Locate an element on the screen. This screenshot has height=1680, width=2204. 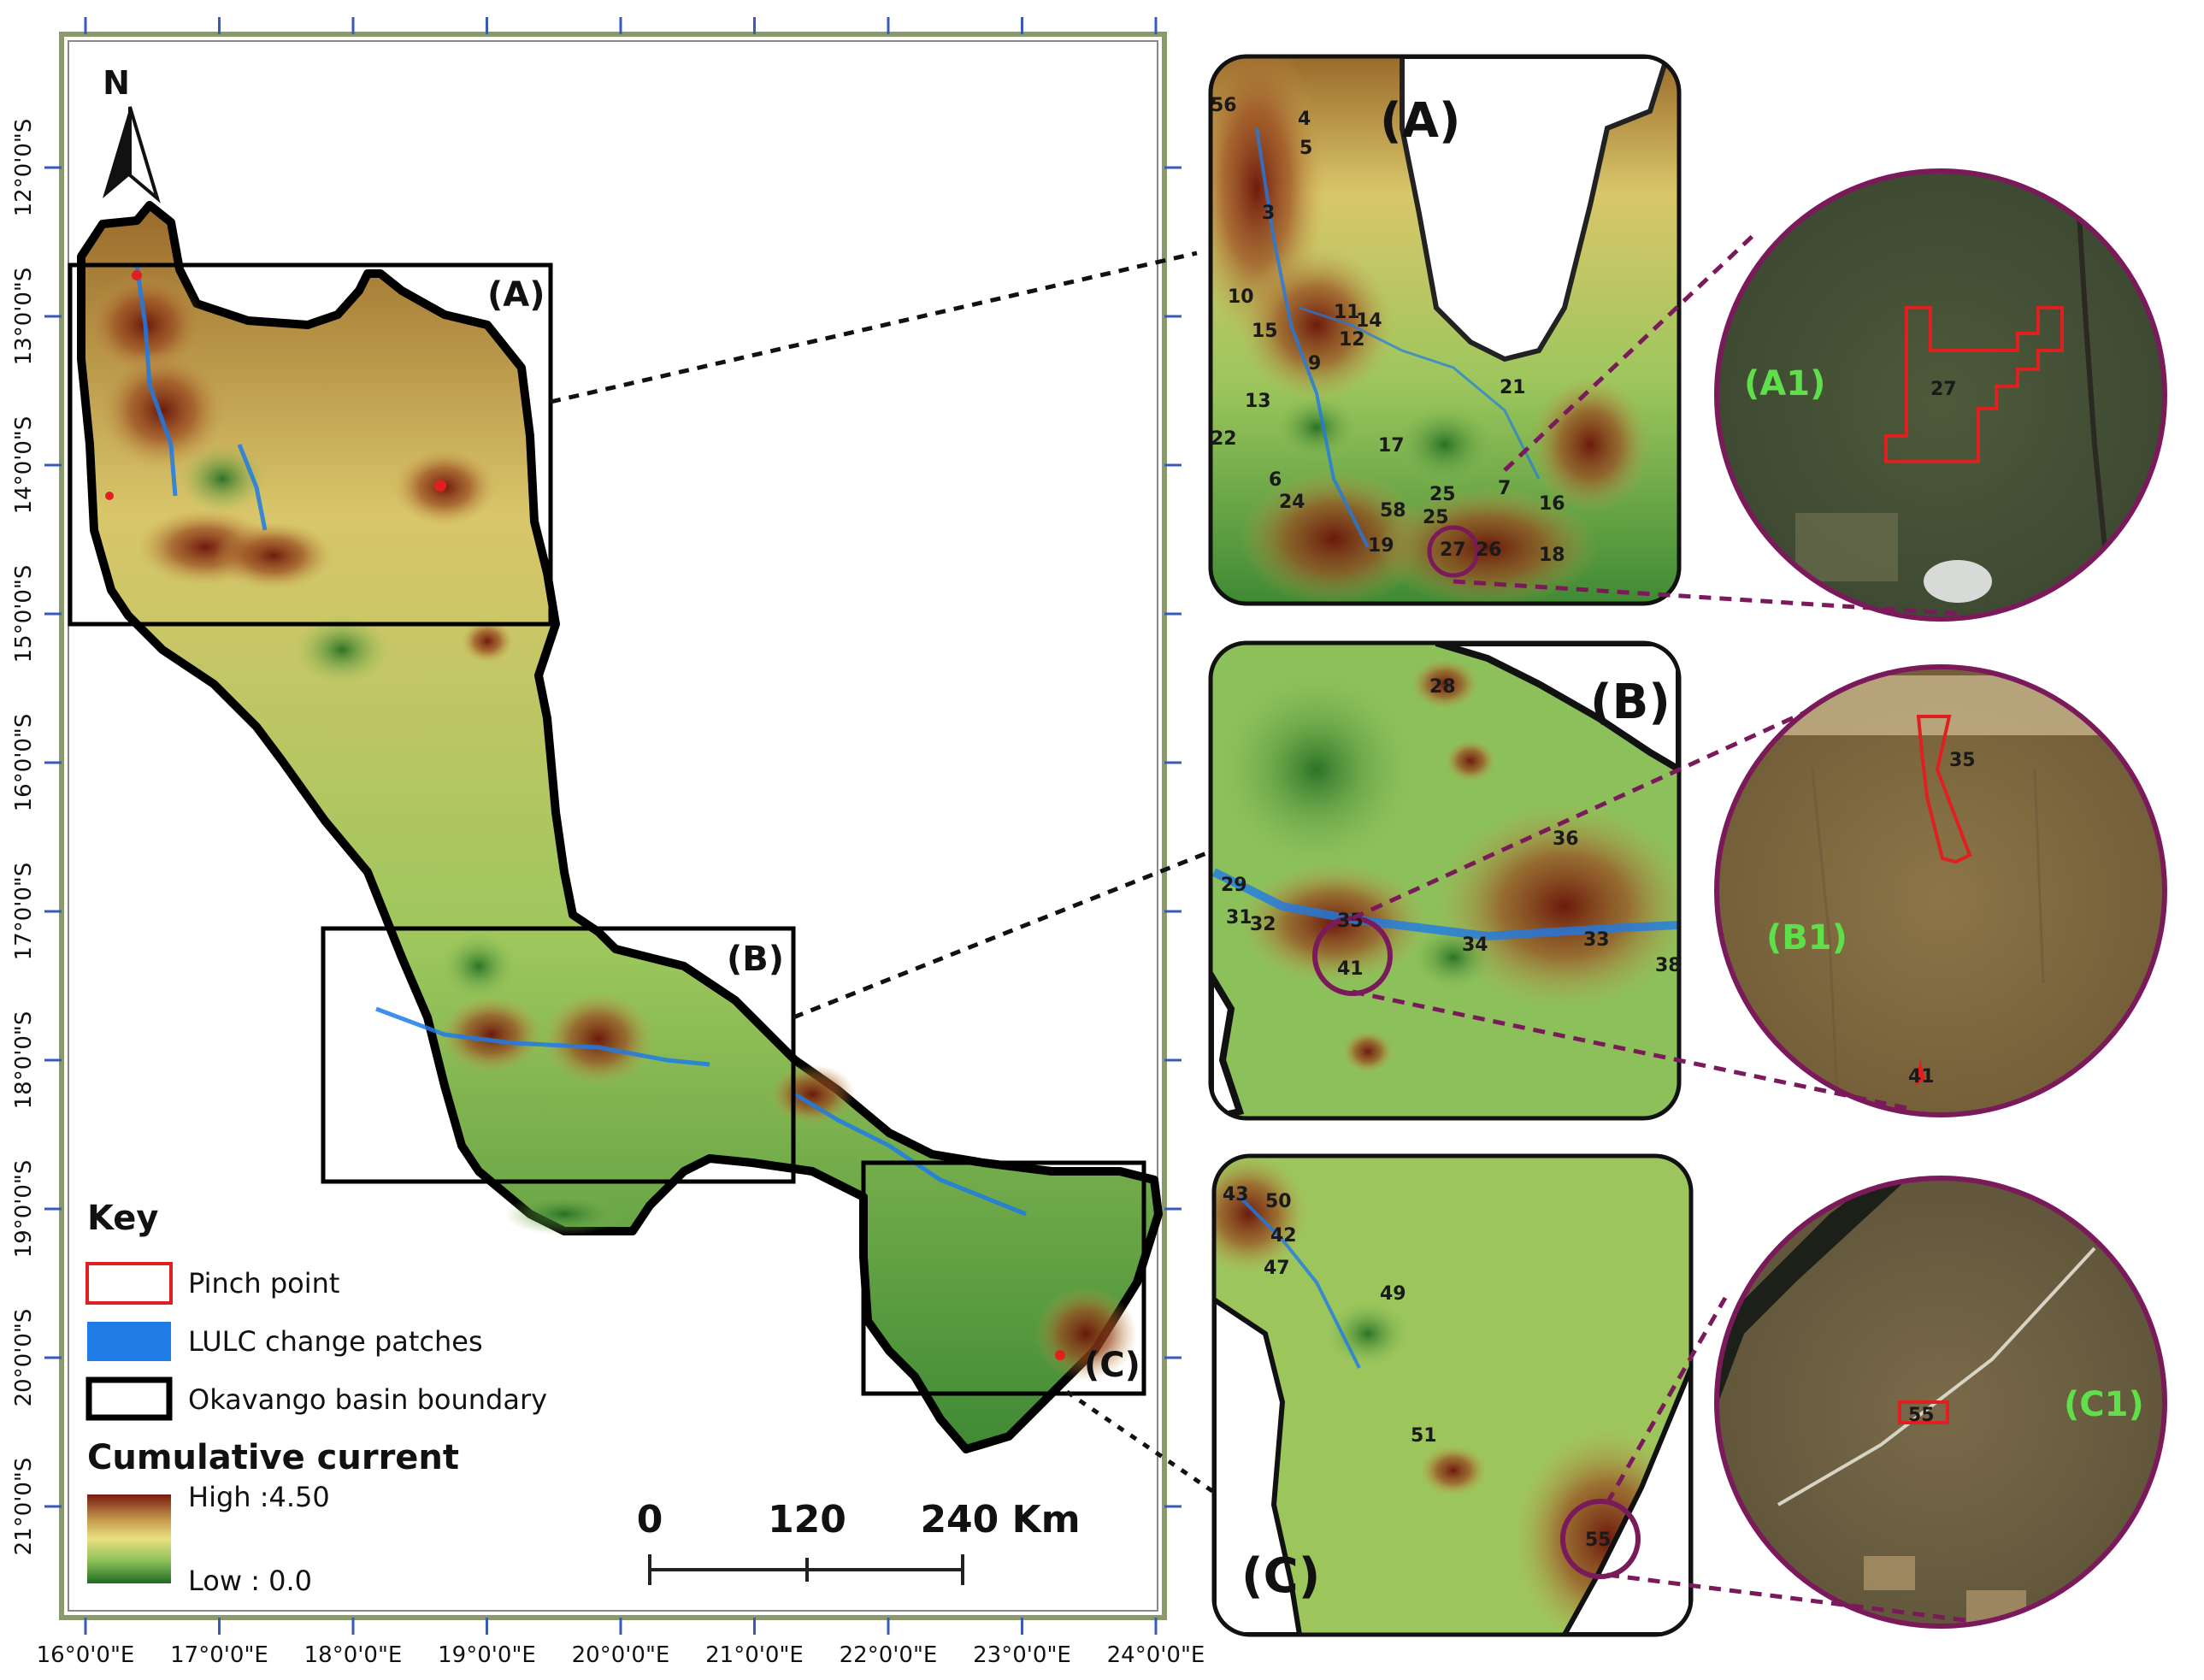
inset-a-patch-number: 22 is located at coordinates (1224, 439).